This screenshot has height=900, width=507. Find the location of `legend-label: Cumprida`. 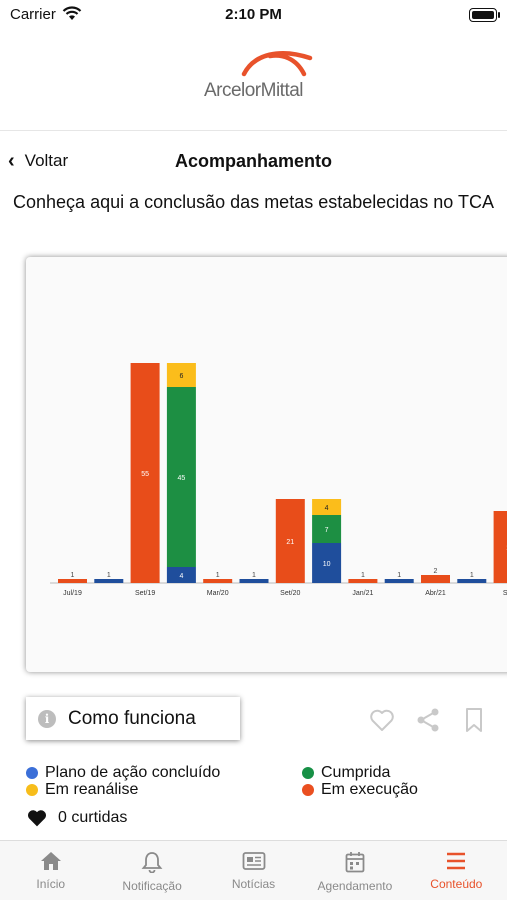

legend-label: Cumprida is located at coordinates (356, 772).